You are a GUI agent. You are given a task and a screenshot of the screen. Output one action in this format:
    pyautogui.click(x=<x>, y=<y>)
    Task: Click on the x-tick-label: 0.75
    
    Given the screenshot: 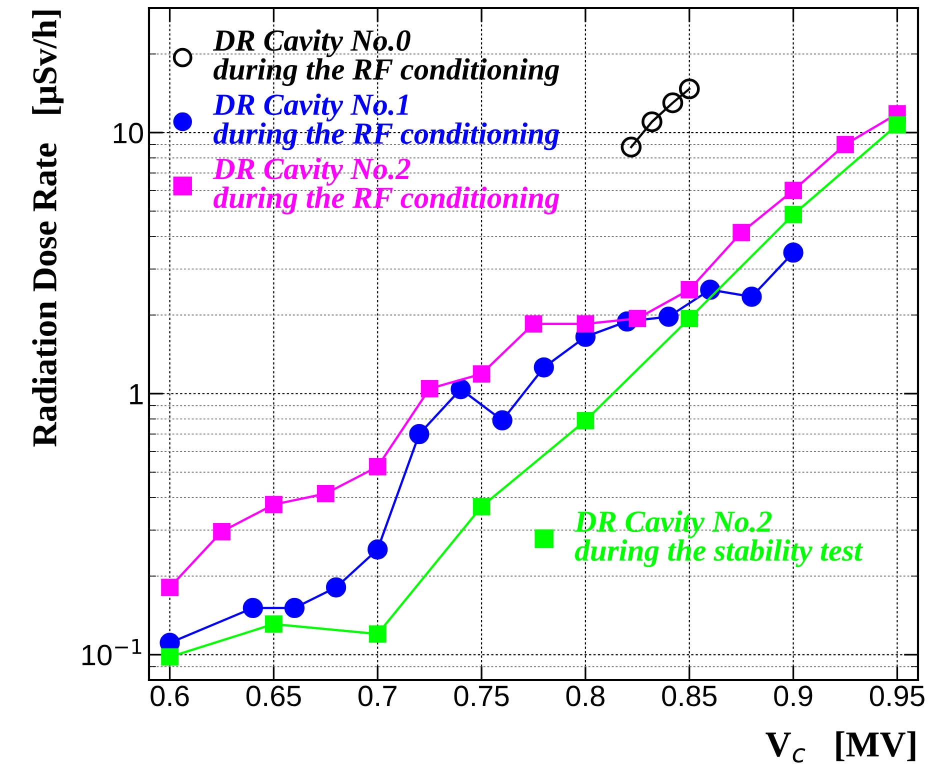 What is the action you would take?
    pyautogui.click(x=481, y=696)
    